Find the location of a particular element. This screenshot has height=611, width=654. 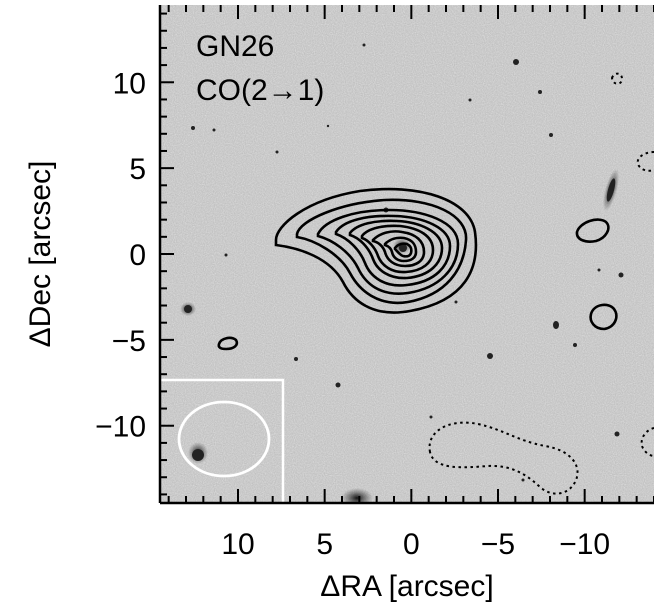

x-tick-label: −10 is located at coordinates (584, 544).